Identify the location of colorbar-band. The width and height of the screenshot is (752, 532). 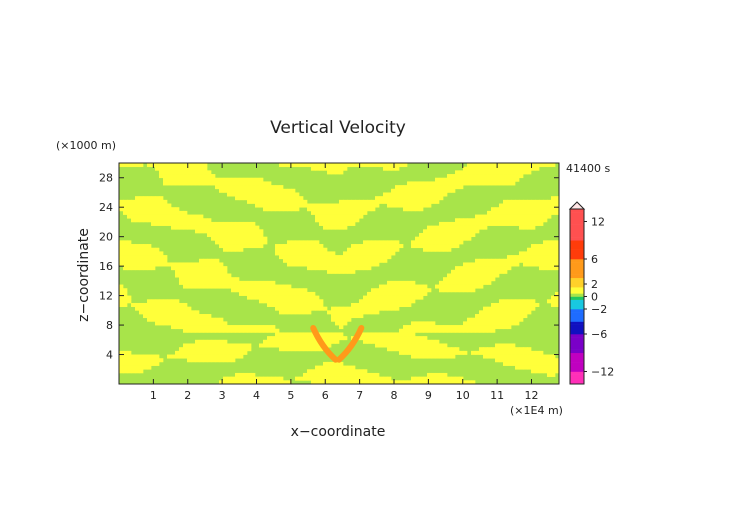
(577, 364).